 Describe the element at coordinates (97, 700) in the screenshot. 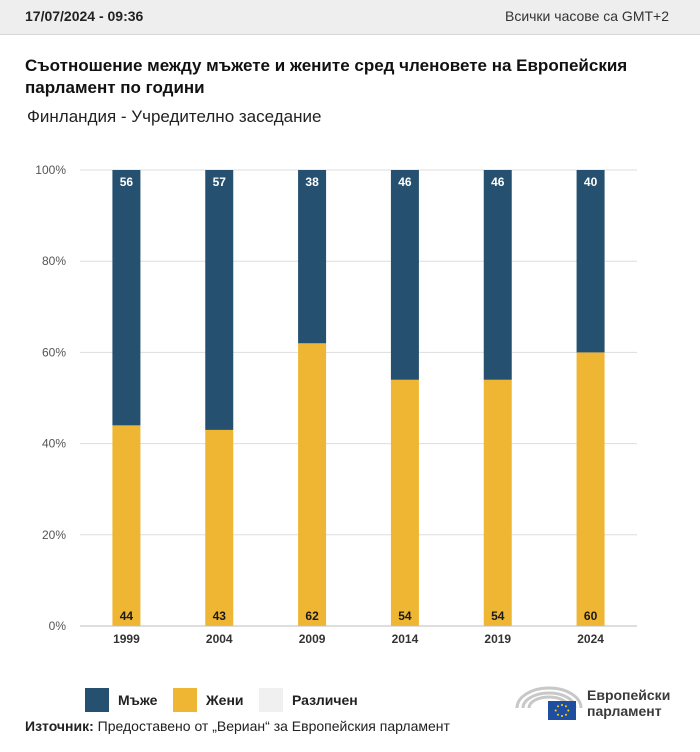

I see `legend-swatch-men` at that location.